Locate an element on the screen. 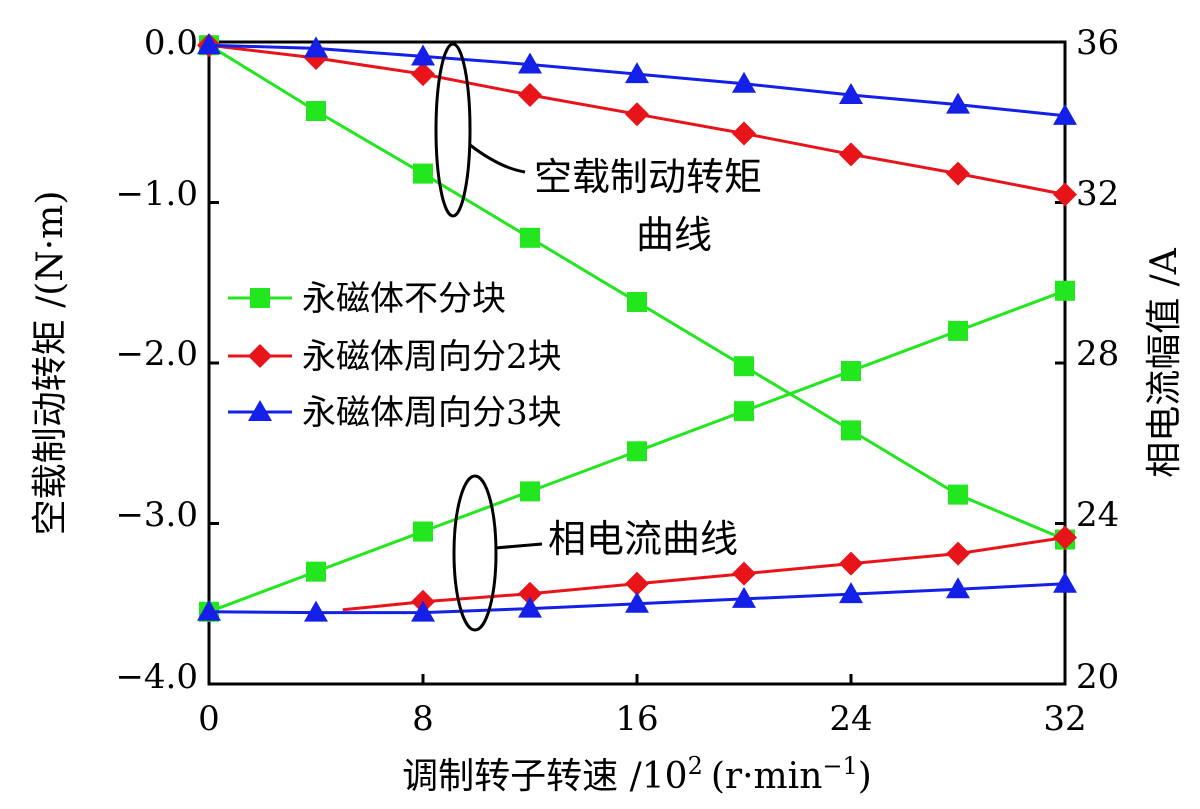 The width and height of the screenshot is (1200, 809). right-tick-label: 32 is located at coordinates (1097, 194).